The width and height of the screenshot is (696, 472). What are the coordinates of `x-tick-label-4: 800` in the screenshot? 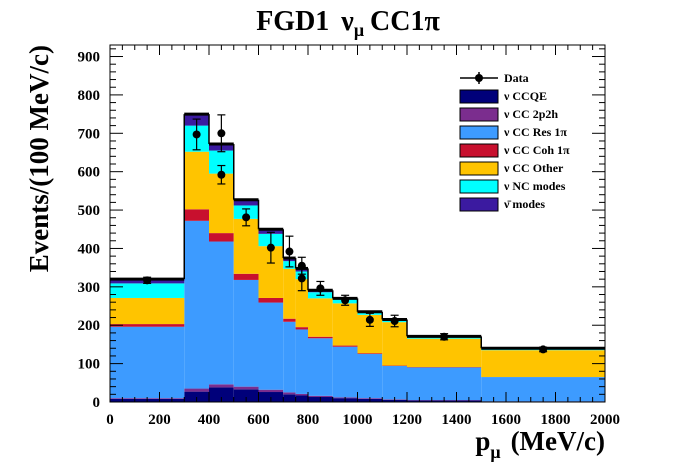 It's located at (308, 420).